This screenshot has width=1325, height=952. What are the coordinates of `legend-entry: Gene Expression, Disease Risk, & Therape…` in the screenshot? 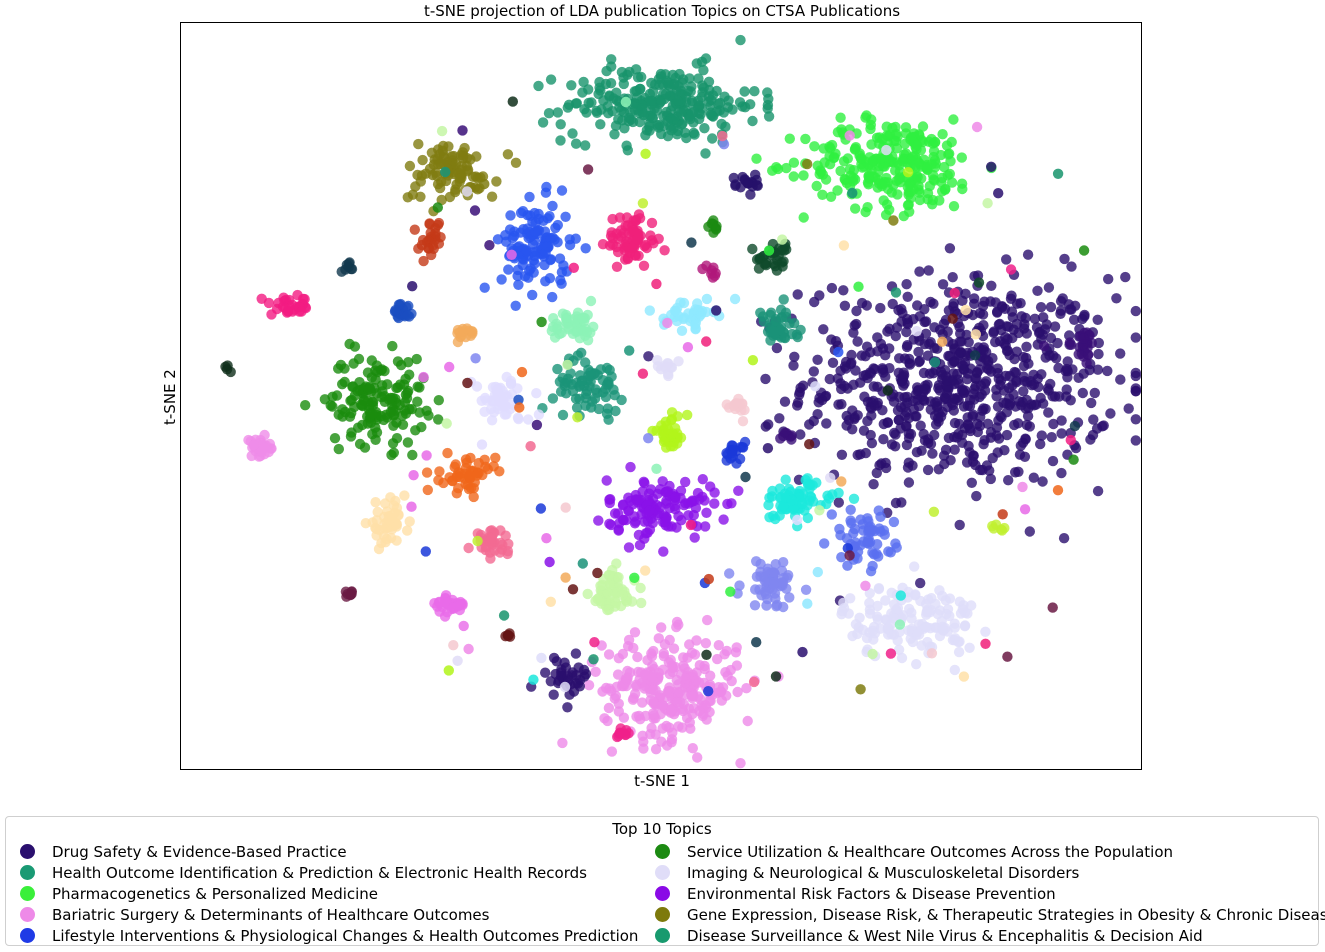 It's located at (985, 914).